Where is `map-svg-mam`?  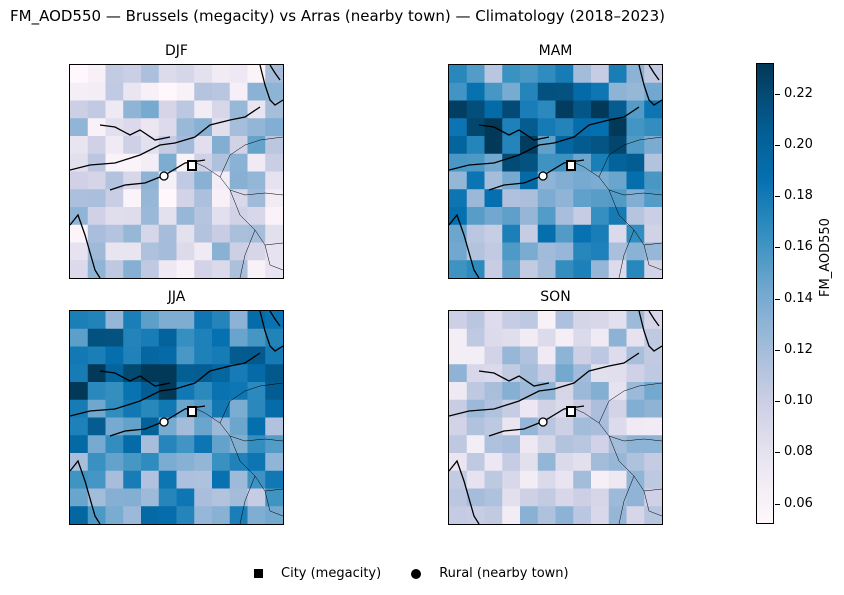 map-svg-mam is located at coordinates (555, 171).